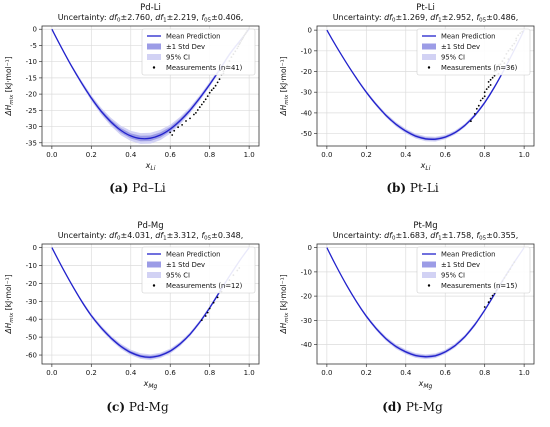  Describe the element at coordinates (459, 235) in the screenshot. I see `subtitle-part: ±1.758,` at that location.